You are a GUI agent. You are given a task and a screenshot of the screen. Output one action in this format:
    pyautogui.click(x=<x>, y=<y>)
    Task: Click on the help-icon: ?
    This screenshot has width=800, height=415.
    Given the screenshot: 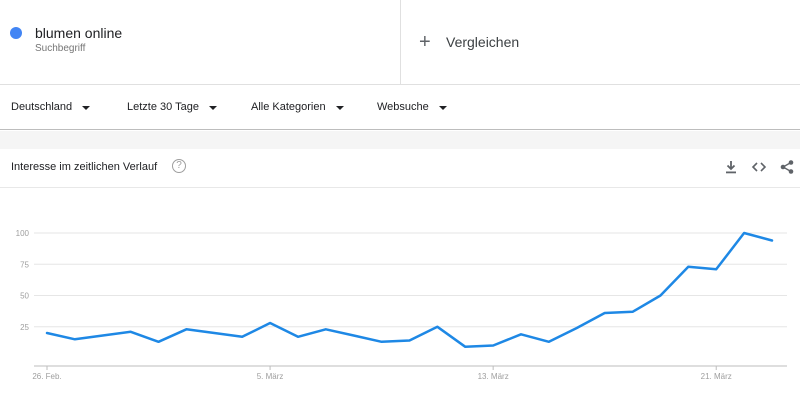 What is the action you would take?
    pyautogui.click(x=179, y=166)
    